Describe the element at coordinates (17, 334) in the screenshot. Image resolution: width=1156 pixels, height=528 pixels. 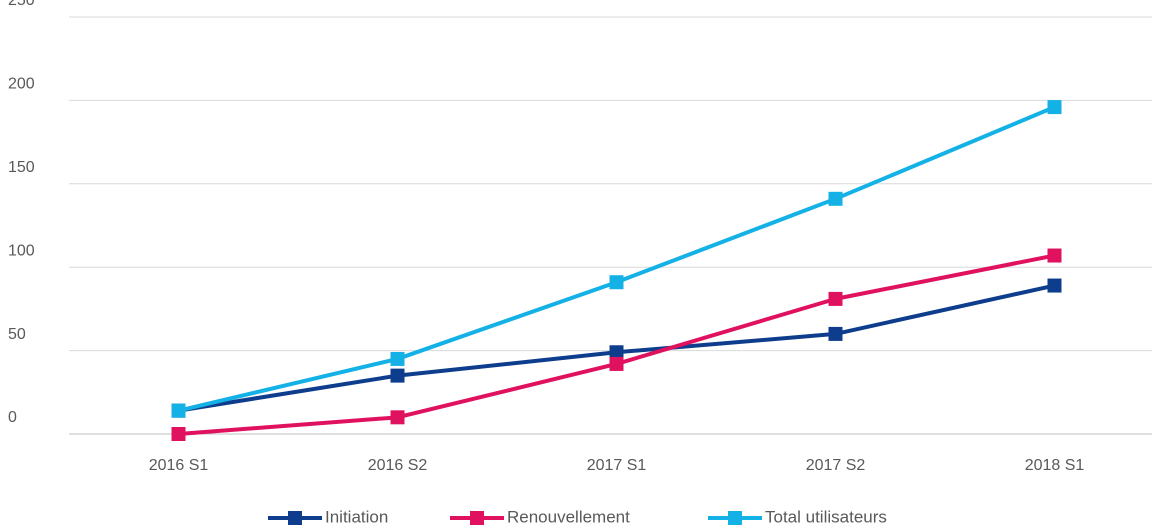
I see `y-tick-label: 50` at that location.